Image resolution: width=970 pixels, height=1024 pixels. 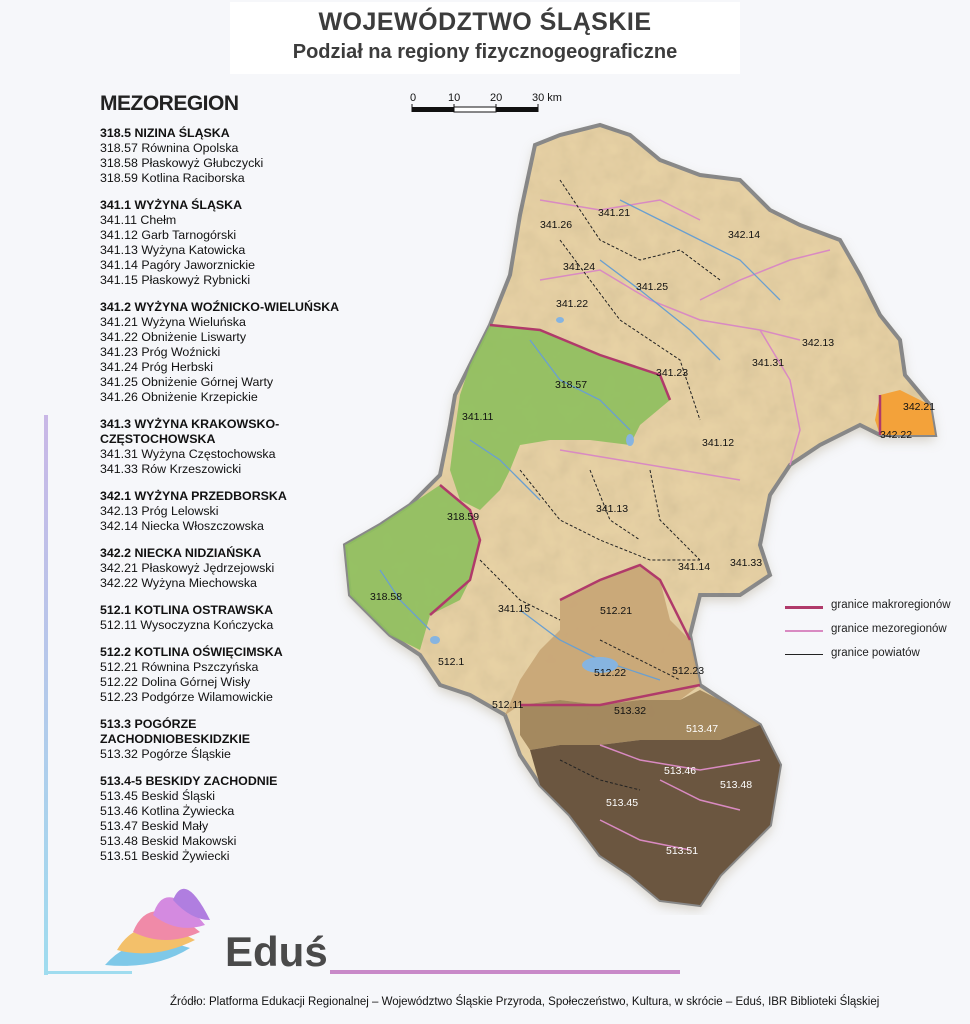 I want to click on region-label: 341.22, so click(x=572, y=304).